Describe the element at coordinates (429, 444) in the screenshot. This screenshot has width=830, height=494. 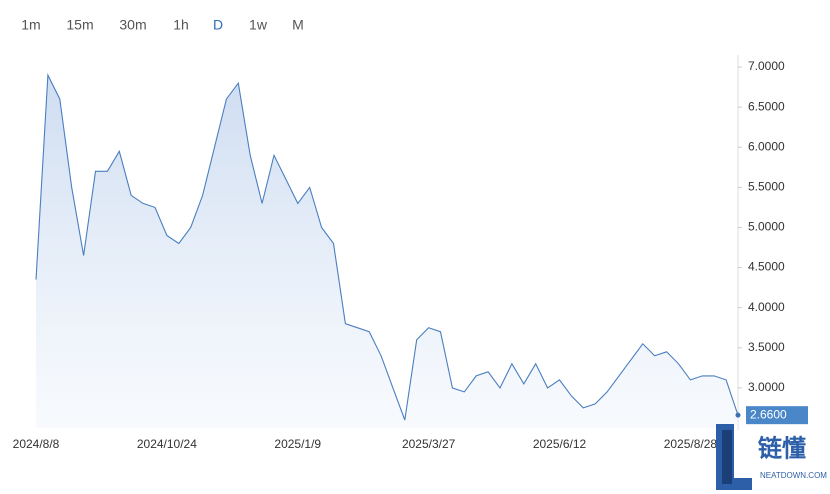
I see `x-tick-label: 2025/3/27` at that location.